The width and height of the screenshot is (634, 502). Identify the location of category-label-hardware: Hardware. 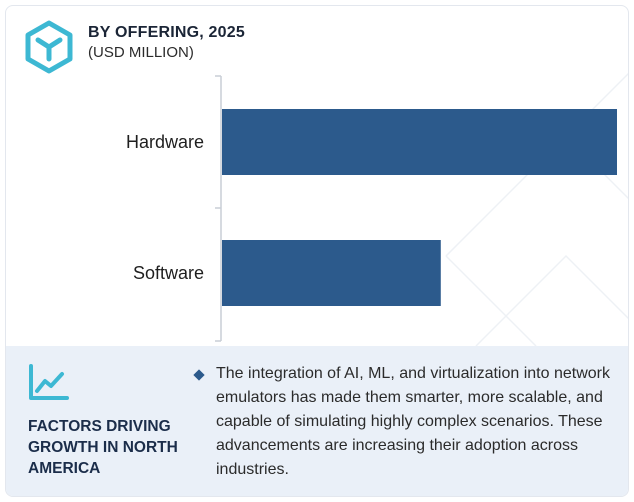
(165, 142).